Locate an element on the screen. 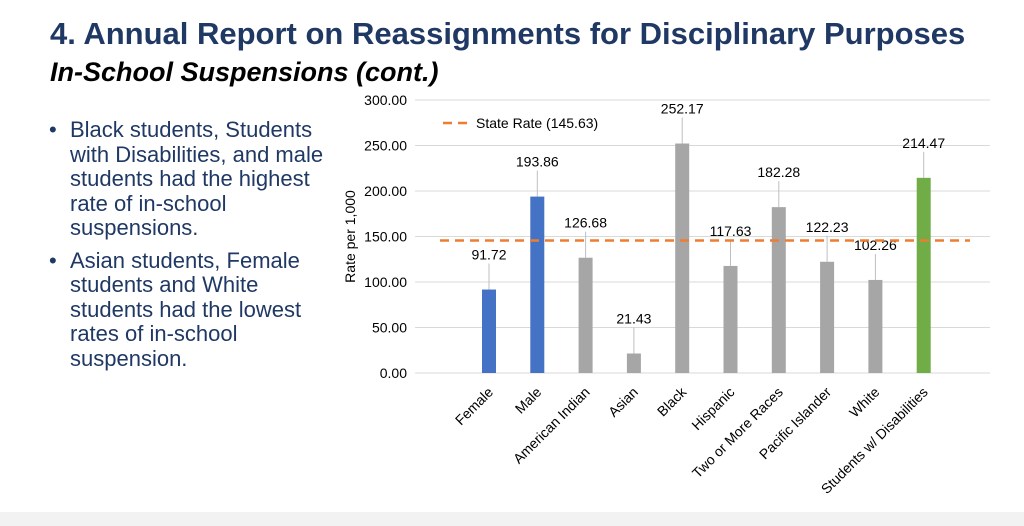  data-label: 214.47 is located at coordinates (923, 143).